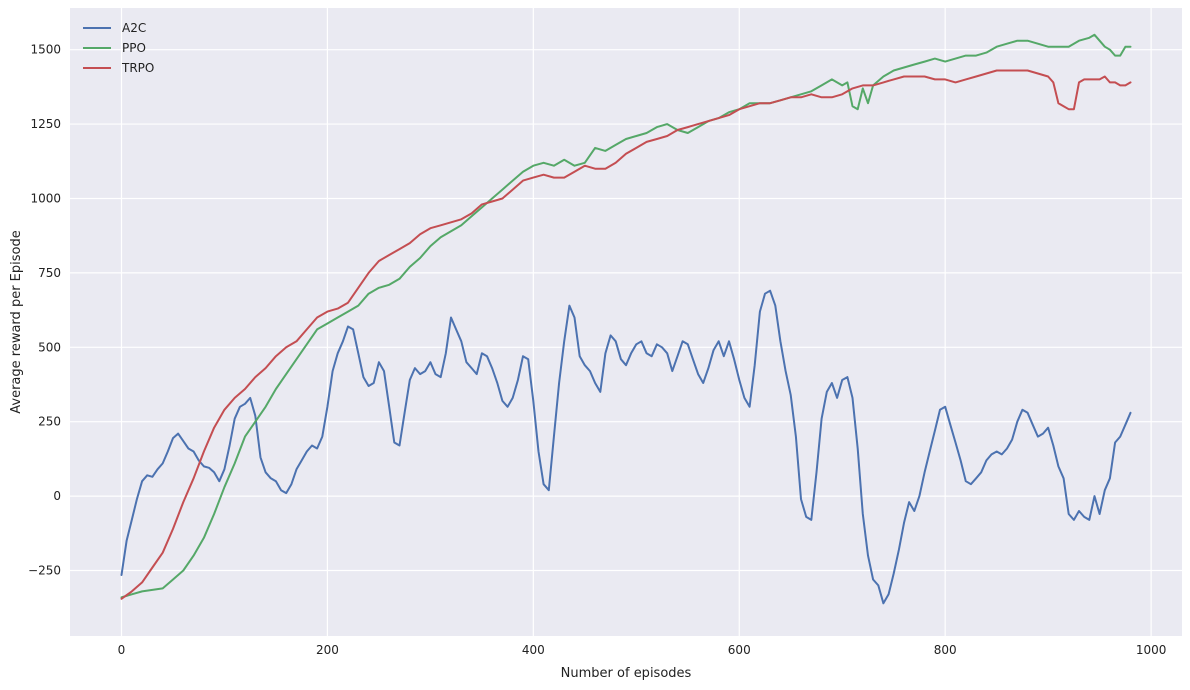  Describe the element at coordinates (49, 273) in the screenshot. I see `y-tick-label: 750` at that location.